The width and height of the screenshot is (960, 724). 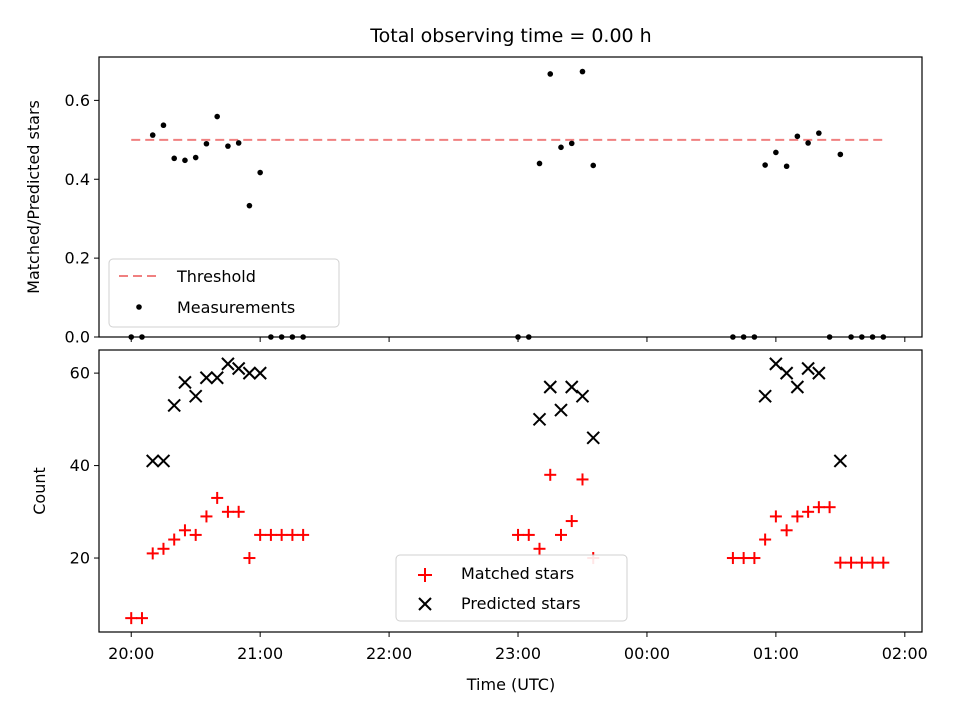 What do you see at coordinates (80, 558) in the screenshot?
I see `count-y-tick-label: 20` at bounding box center [80, 558].